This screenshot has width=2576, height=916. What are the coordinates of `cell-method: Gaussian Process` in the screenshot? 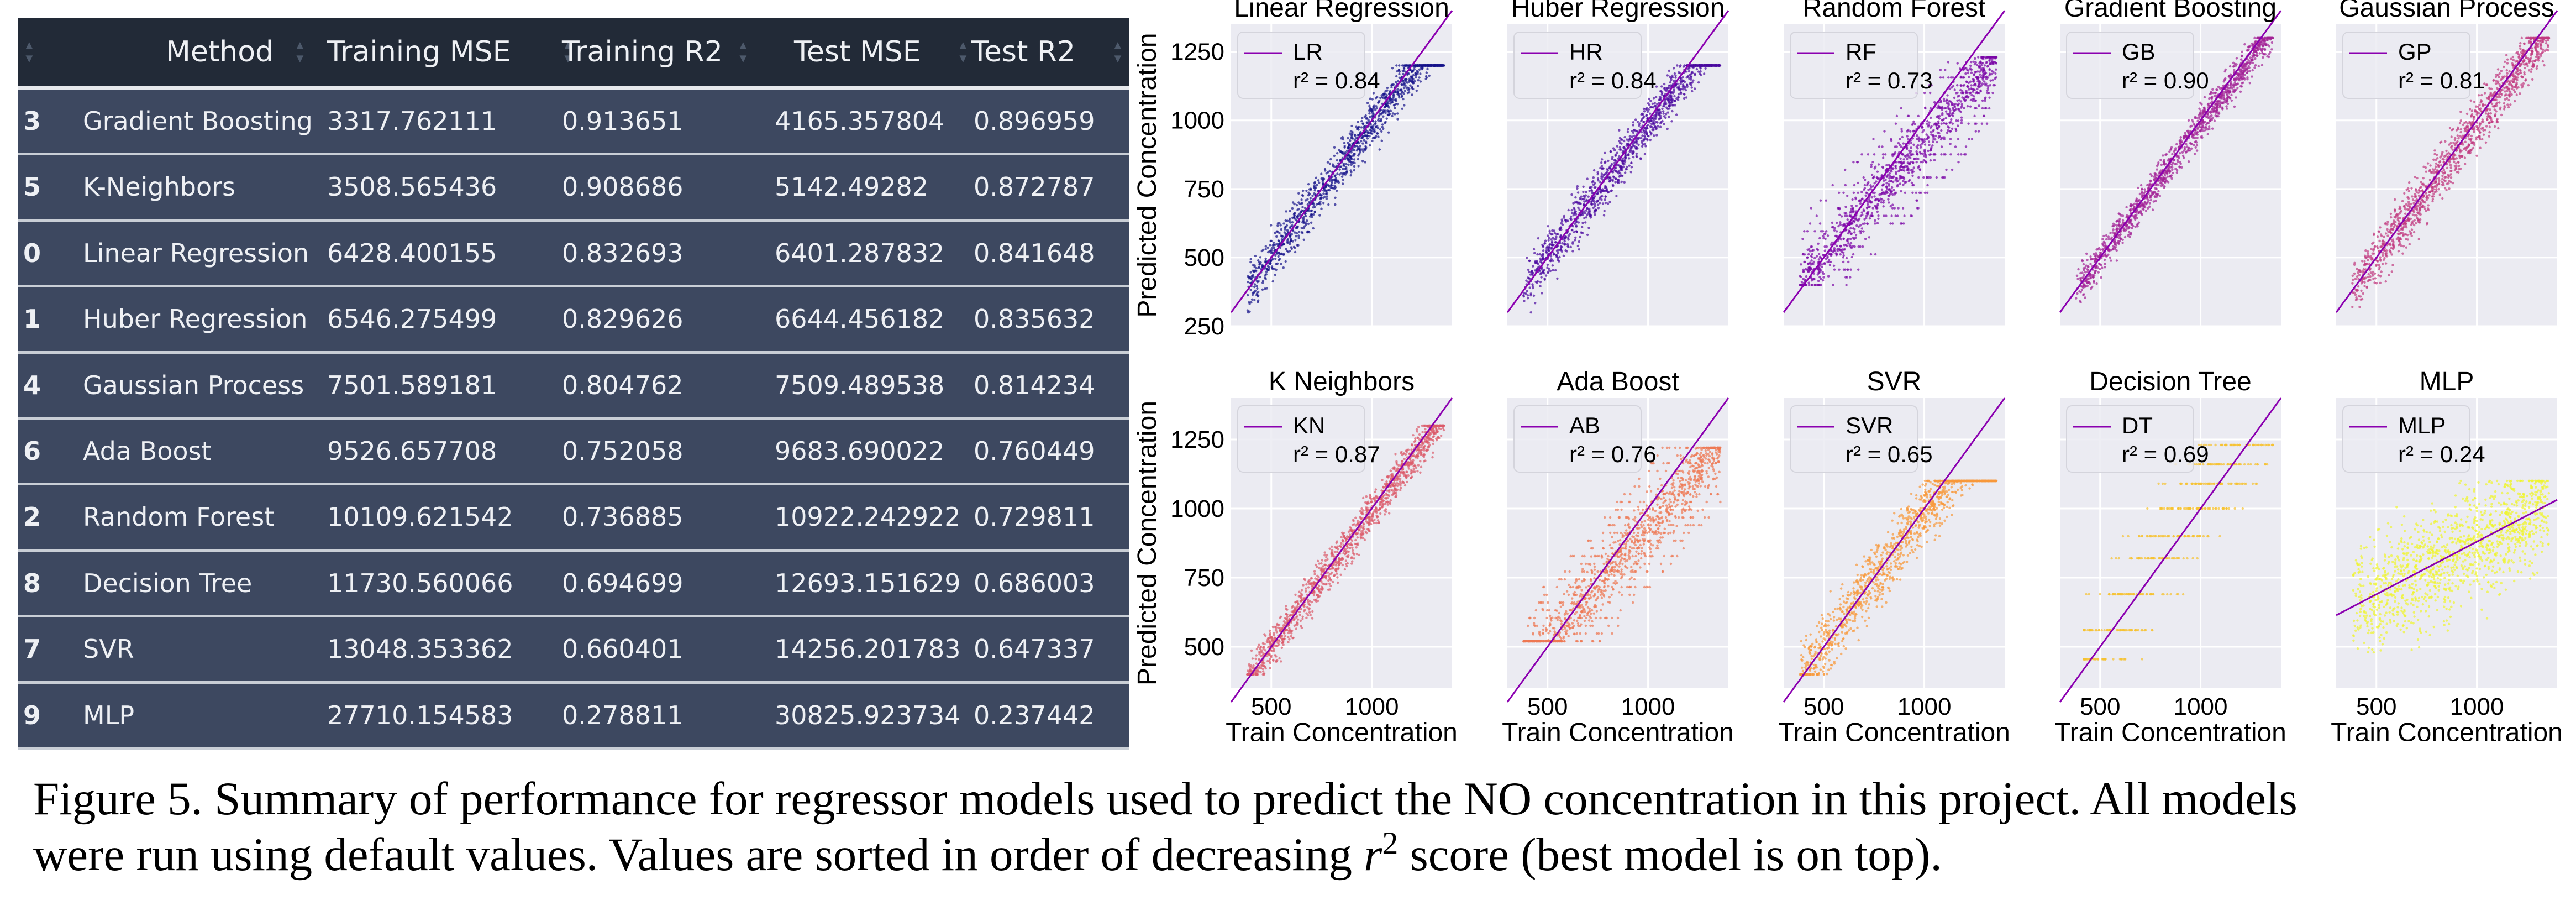 It's located at (193, 385).